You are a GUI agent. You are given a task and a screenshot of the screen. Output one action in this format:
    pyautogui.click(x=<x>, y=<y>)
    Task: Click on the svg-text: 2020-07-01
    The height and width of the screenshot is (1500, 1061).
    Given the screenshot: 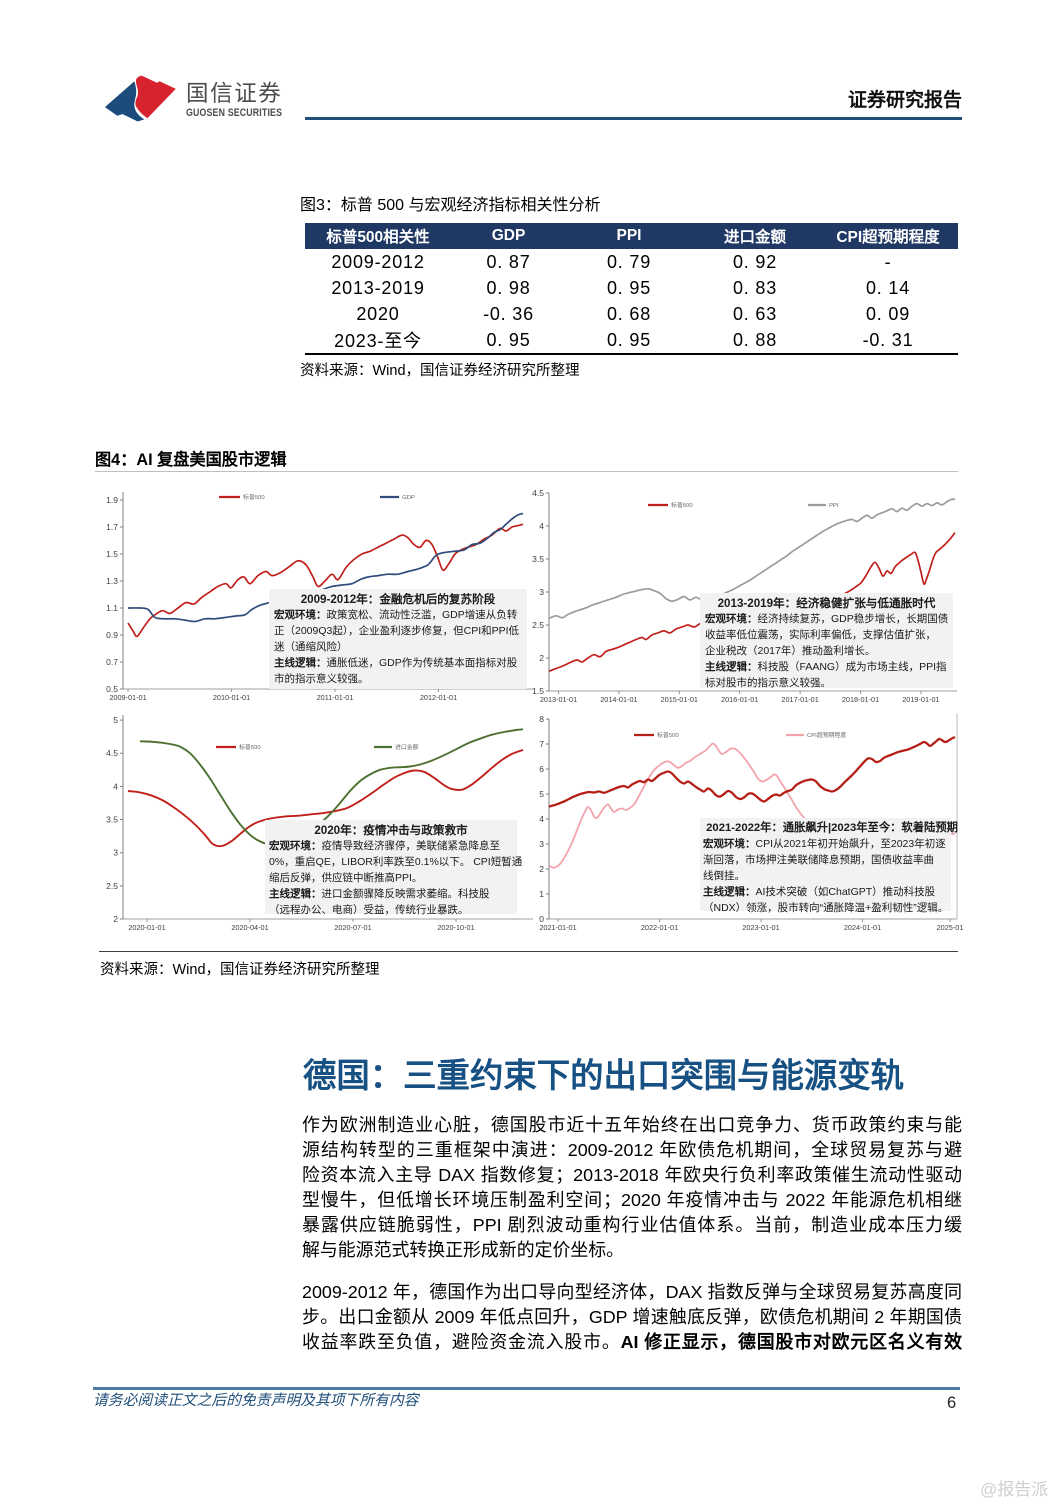 What is the action you would take?
    pyautogui.click(x=352, y=927)
    